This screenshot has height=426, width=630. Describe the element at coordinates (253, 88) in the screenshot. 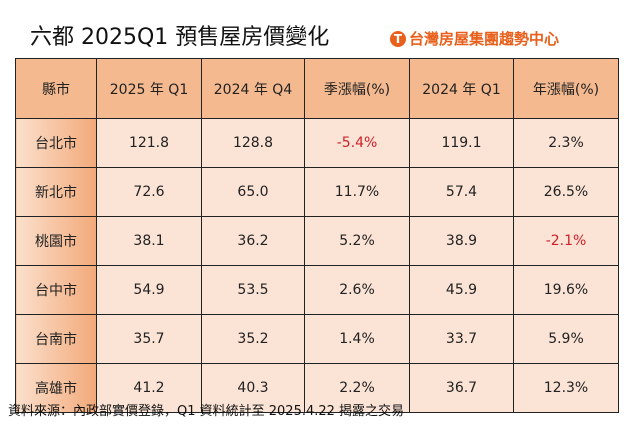

I see `column-header: 2024 年 Q4` at that location.